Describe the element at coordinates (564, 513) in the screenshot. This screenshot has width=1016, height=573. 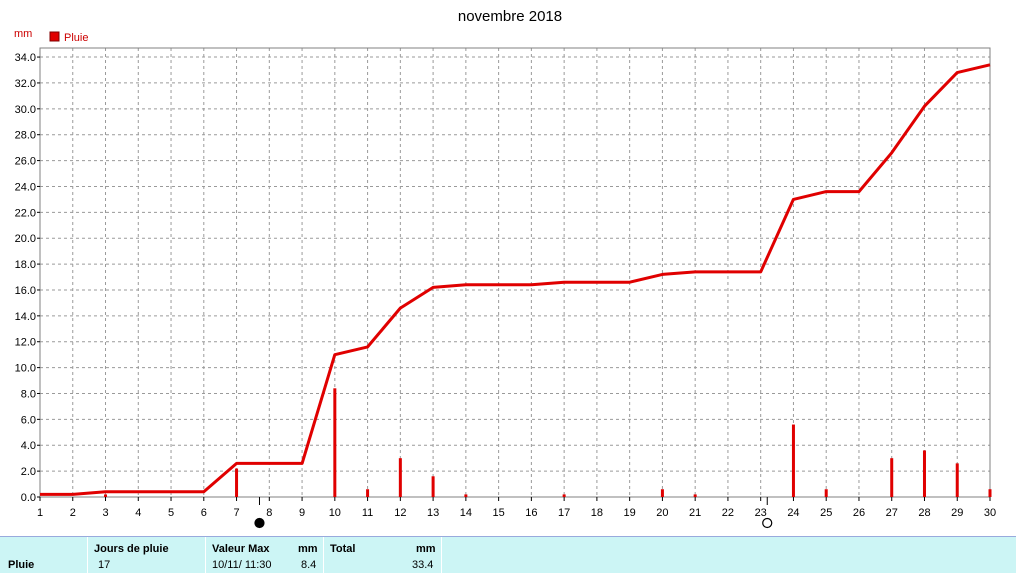
I see `x-tick-label: 17` at that location.